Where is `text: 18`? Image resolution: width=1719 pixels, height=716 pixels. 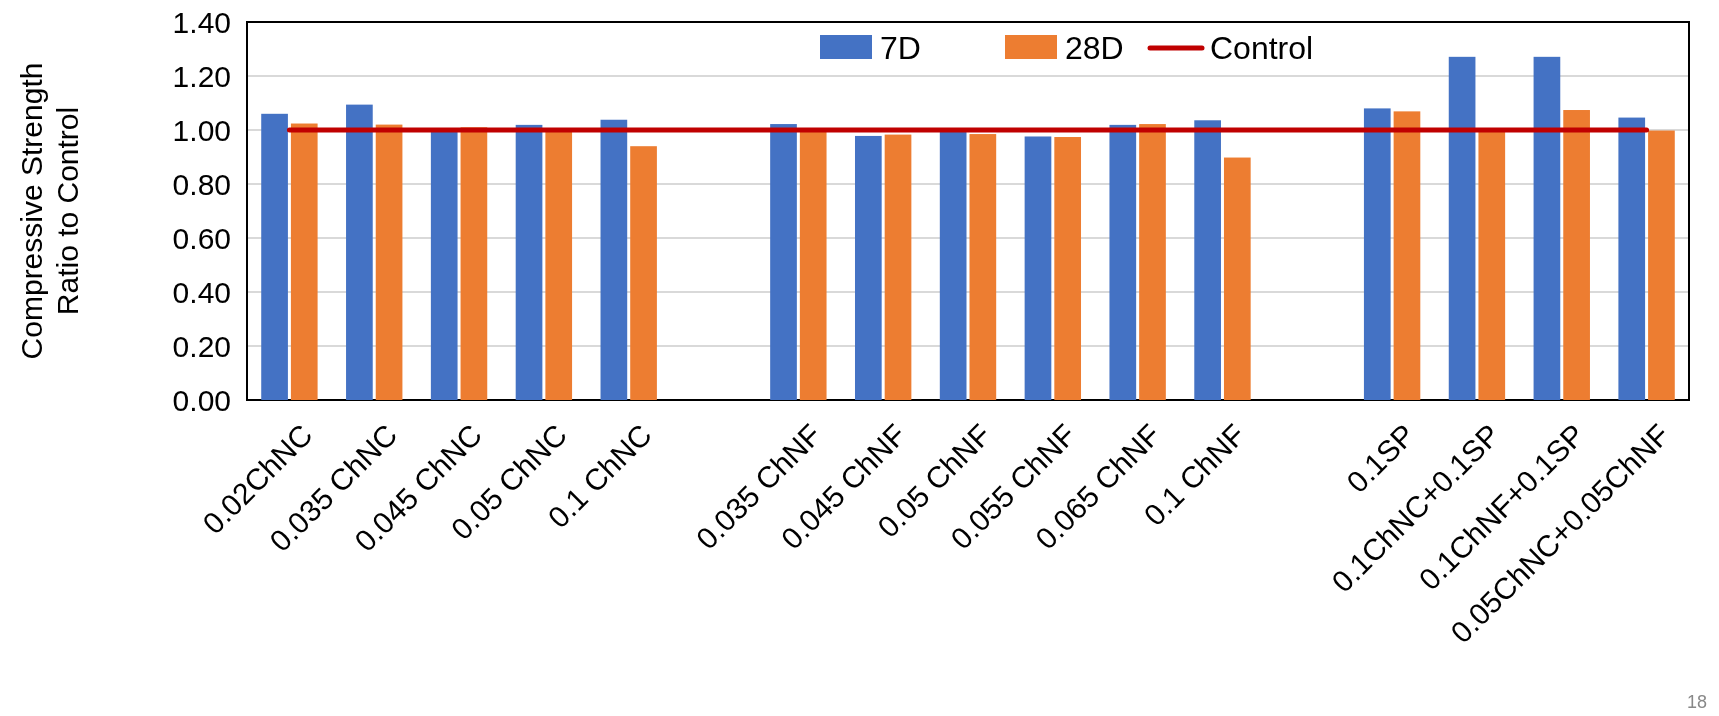
text: 18 is located at coordinates (1696, 702).